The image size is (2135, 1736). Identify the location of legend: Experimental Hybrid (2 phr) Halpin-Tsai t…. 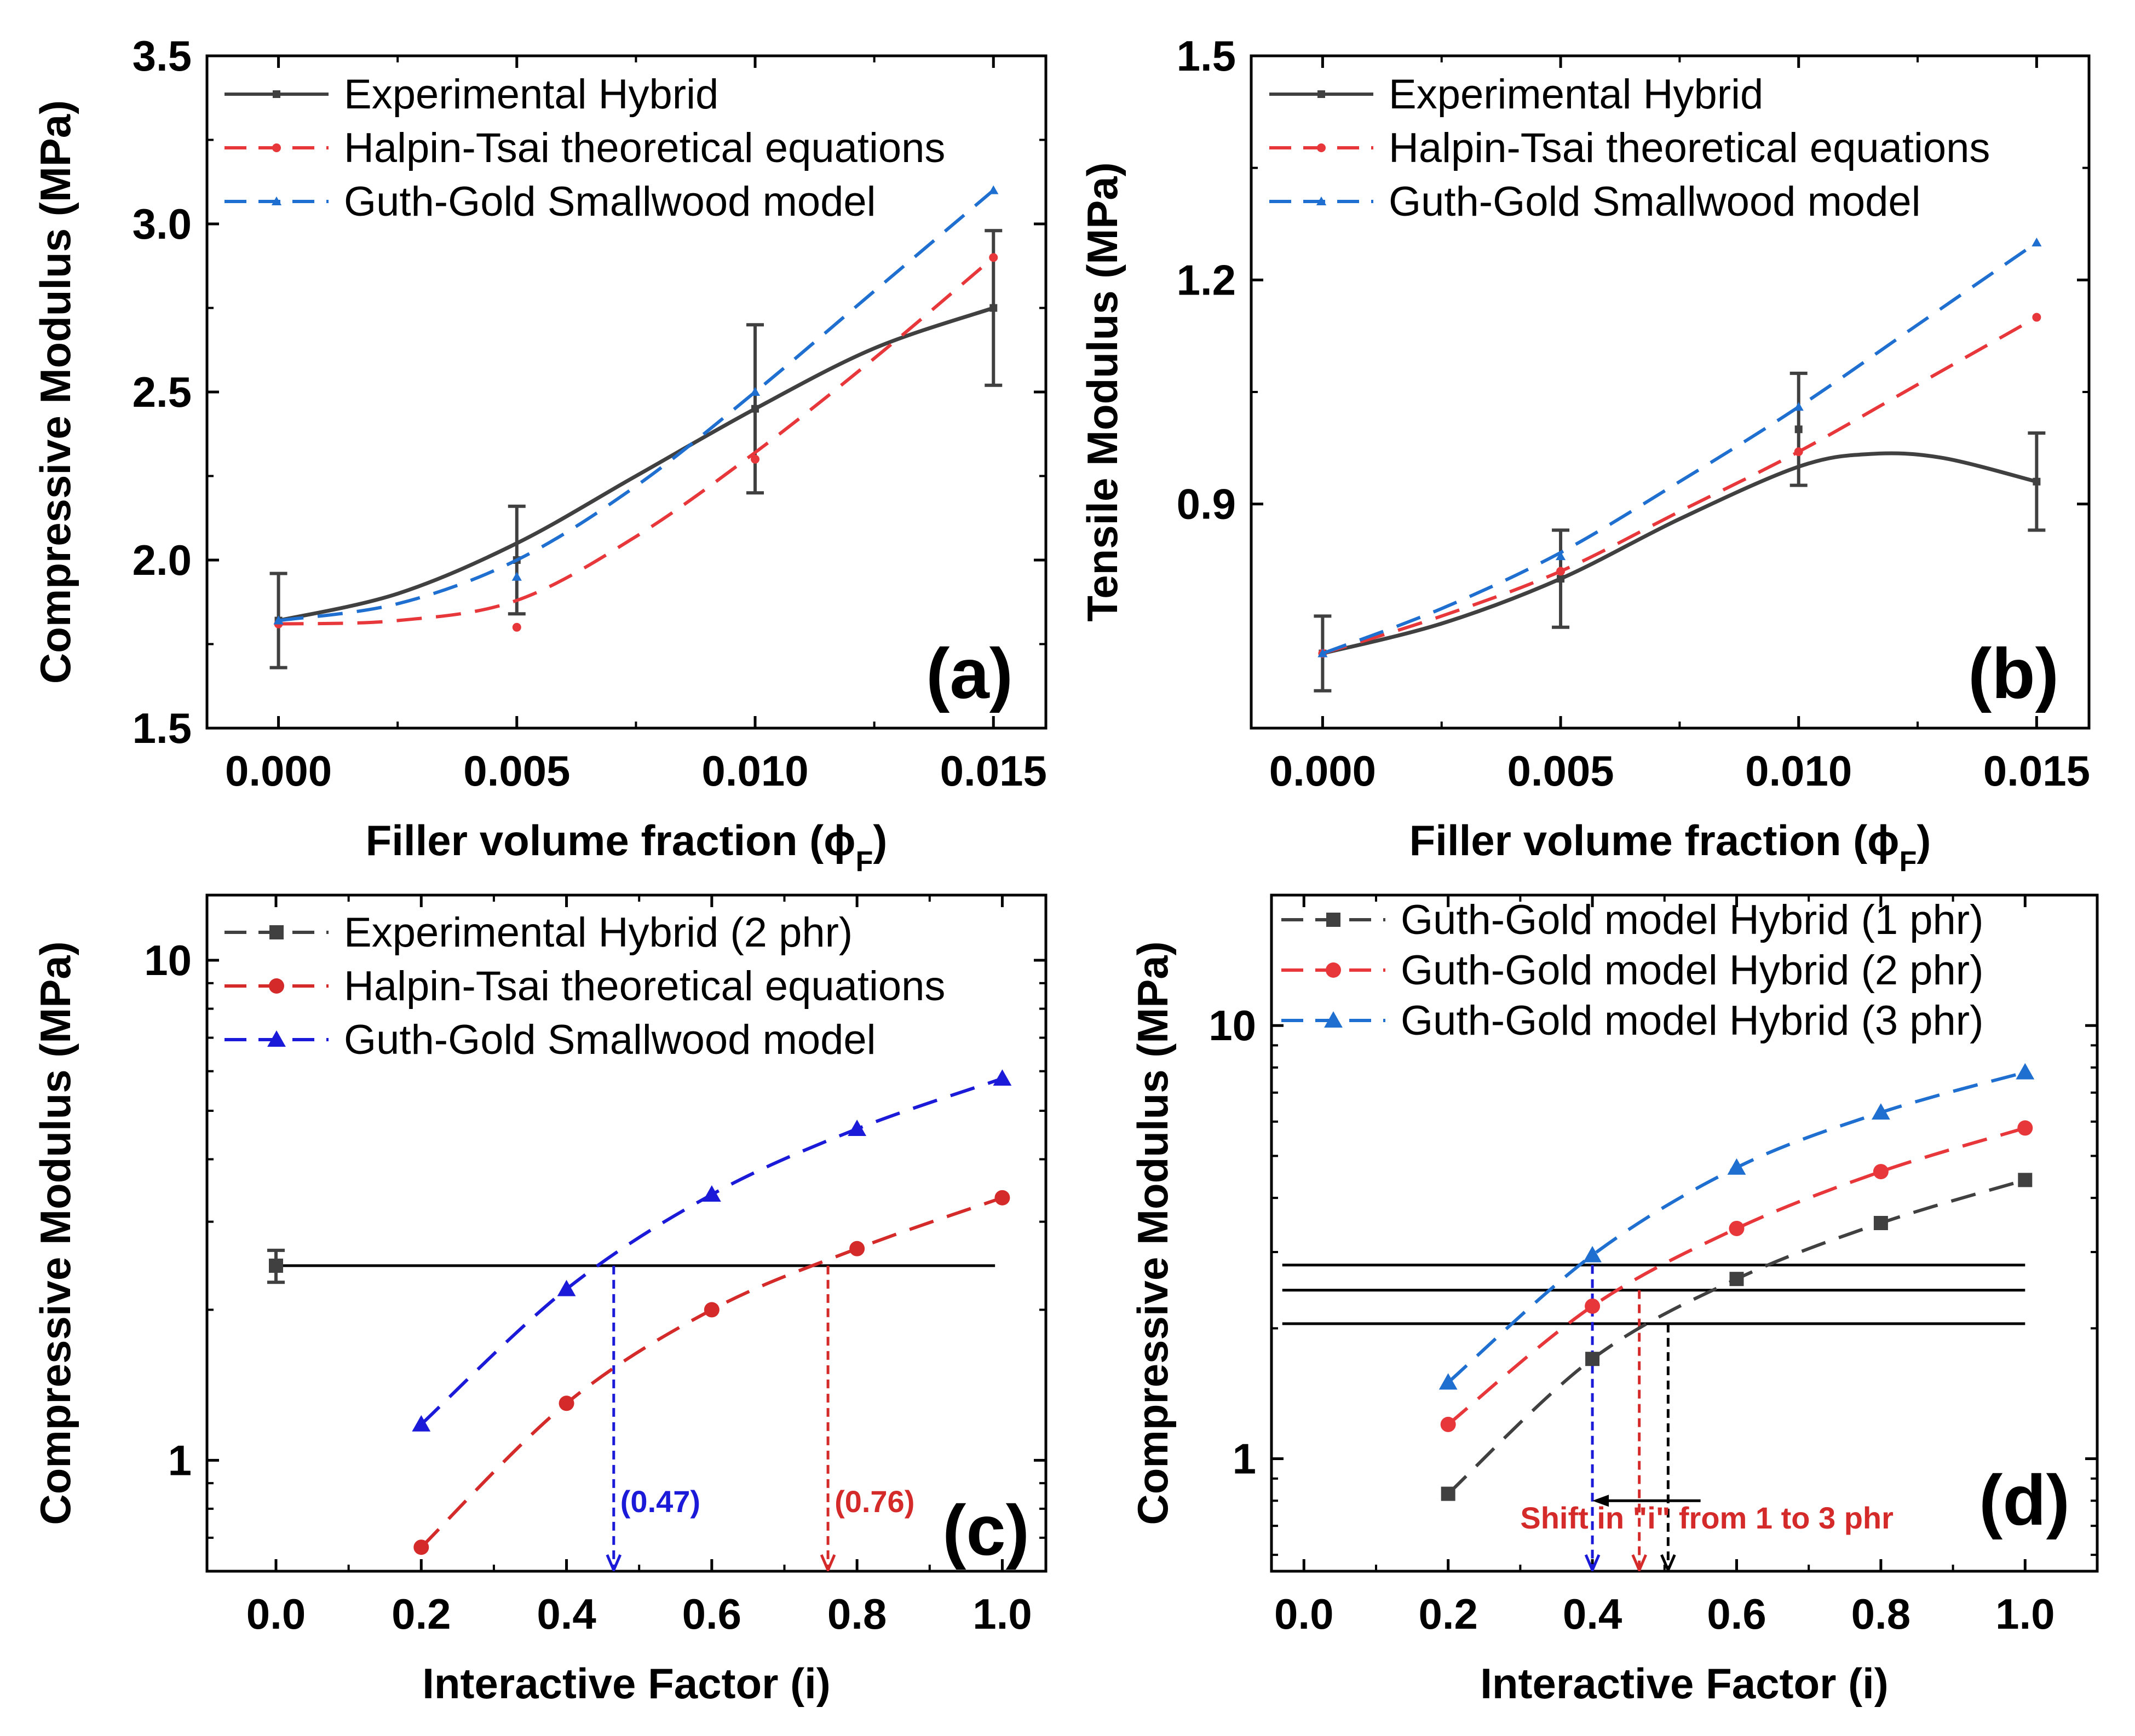
(585, 986).